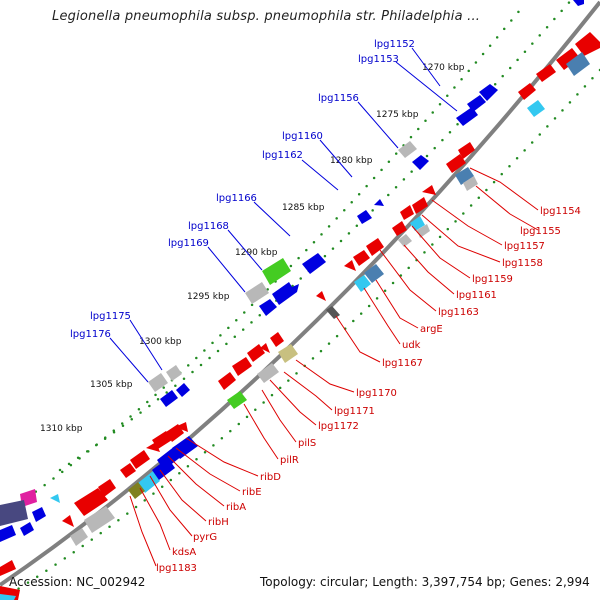 The width and height of the screenshot is (600, 600). What do you see at coordinates (252, 492) in the screenshot?
I see `gene-label-ribE: ribE` at bounding box center [252, 492].